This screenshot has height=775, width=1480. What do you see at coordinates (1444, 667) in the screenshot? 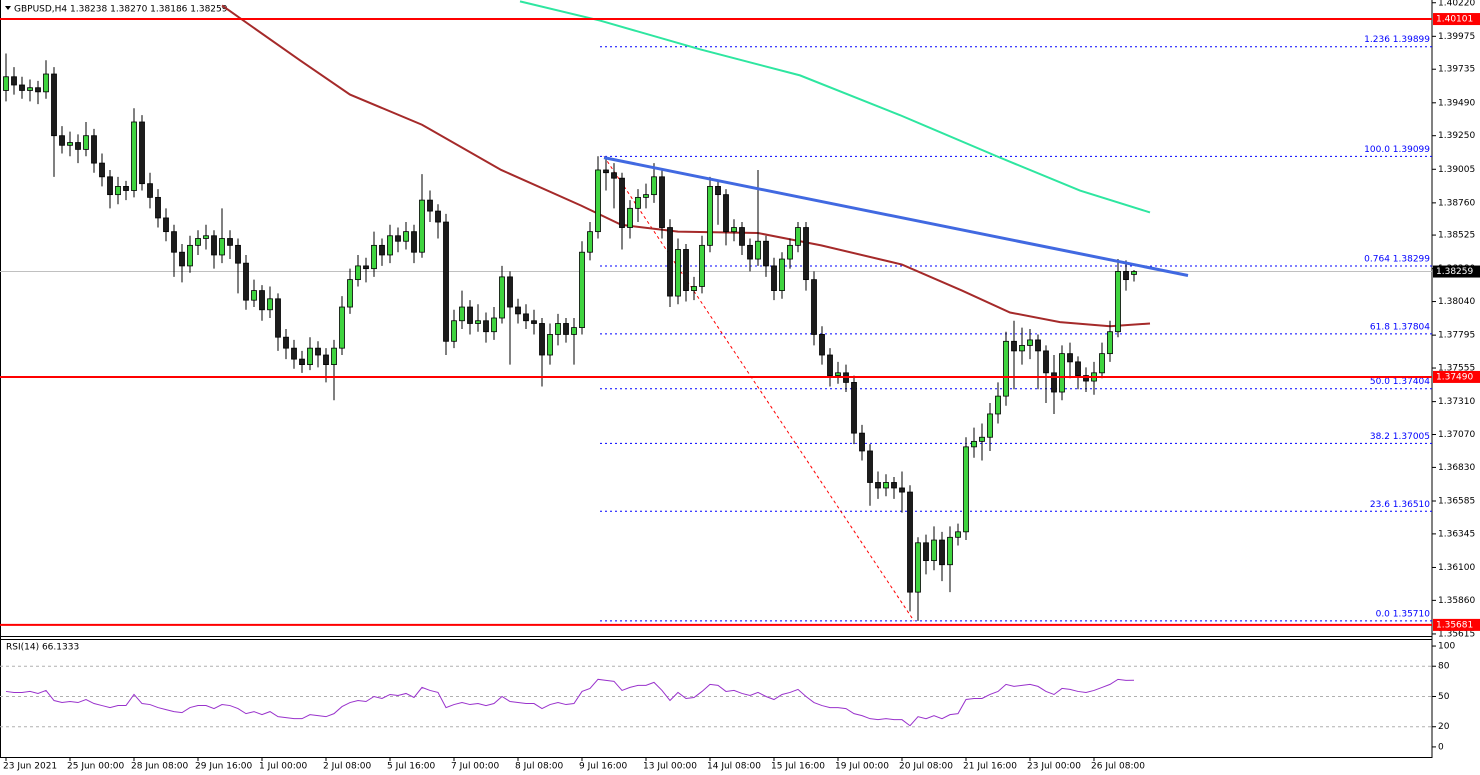
I see `rsi-tick-label: 80` at bounding box center [1444, 667].